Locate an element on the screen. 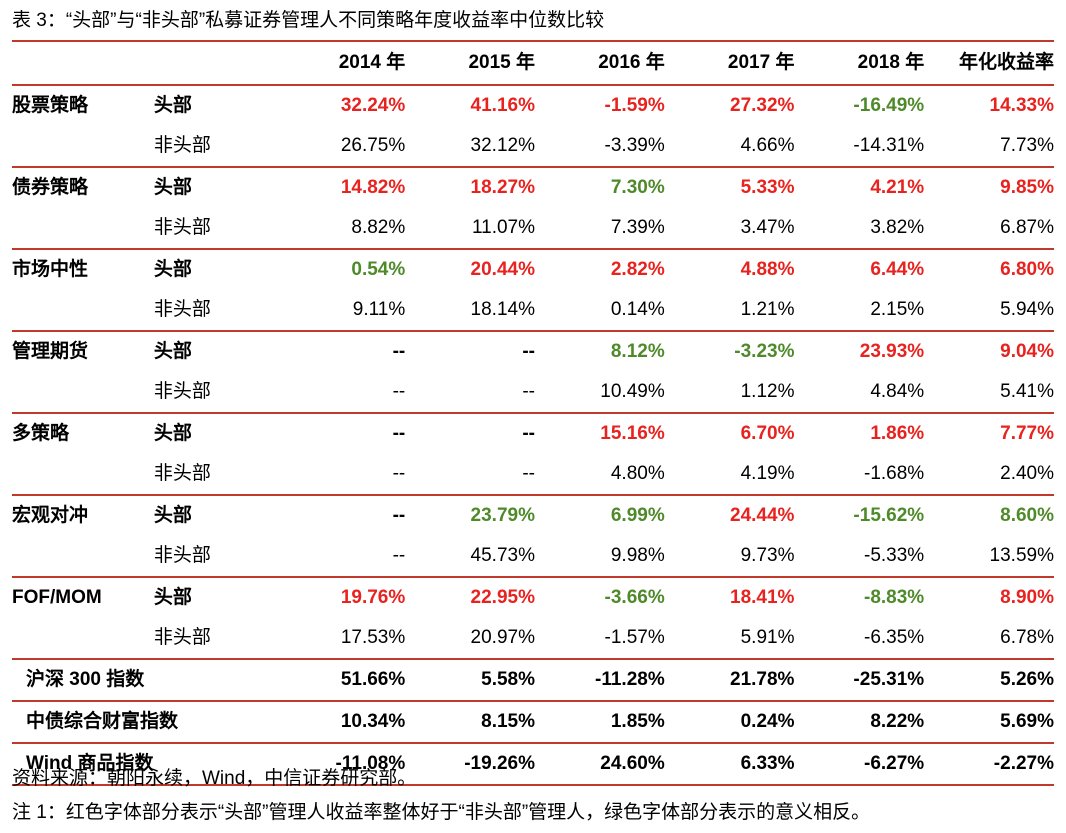 The width and height of the screenshot is (1066, 833). strategy-name: 股票策略 is located at coordinates (50, 105).